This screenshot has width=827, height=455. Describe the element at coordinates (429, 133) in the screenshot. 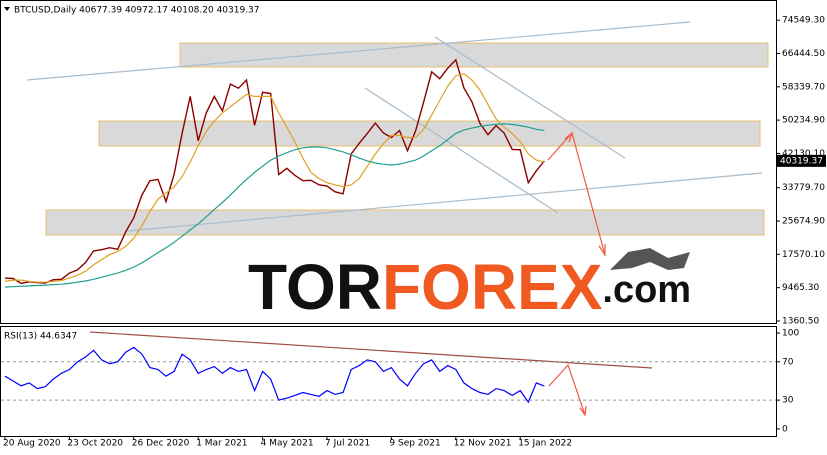

I see `pivot-zone` at that location.